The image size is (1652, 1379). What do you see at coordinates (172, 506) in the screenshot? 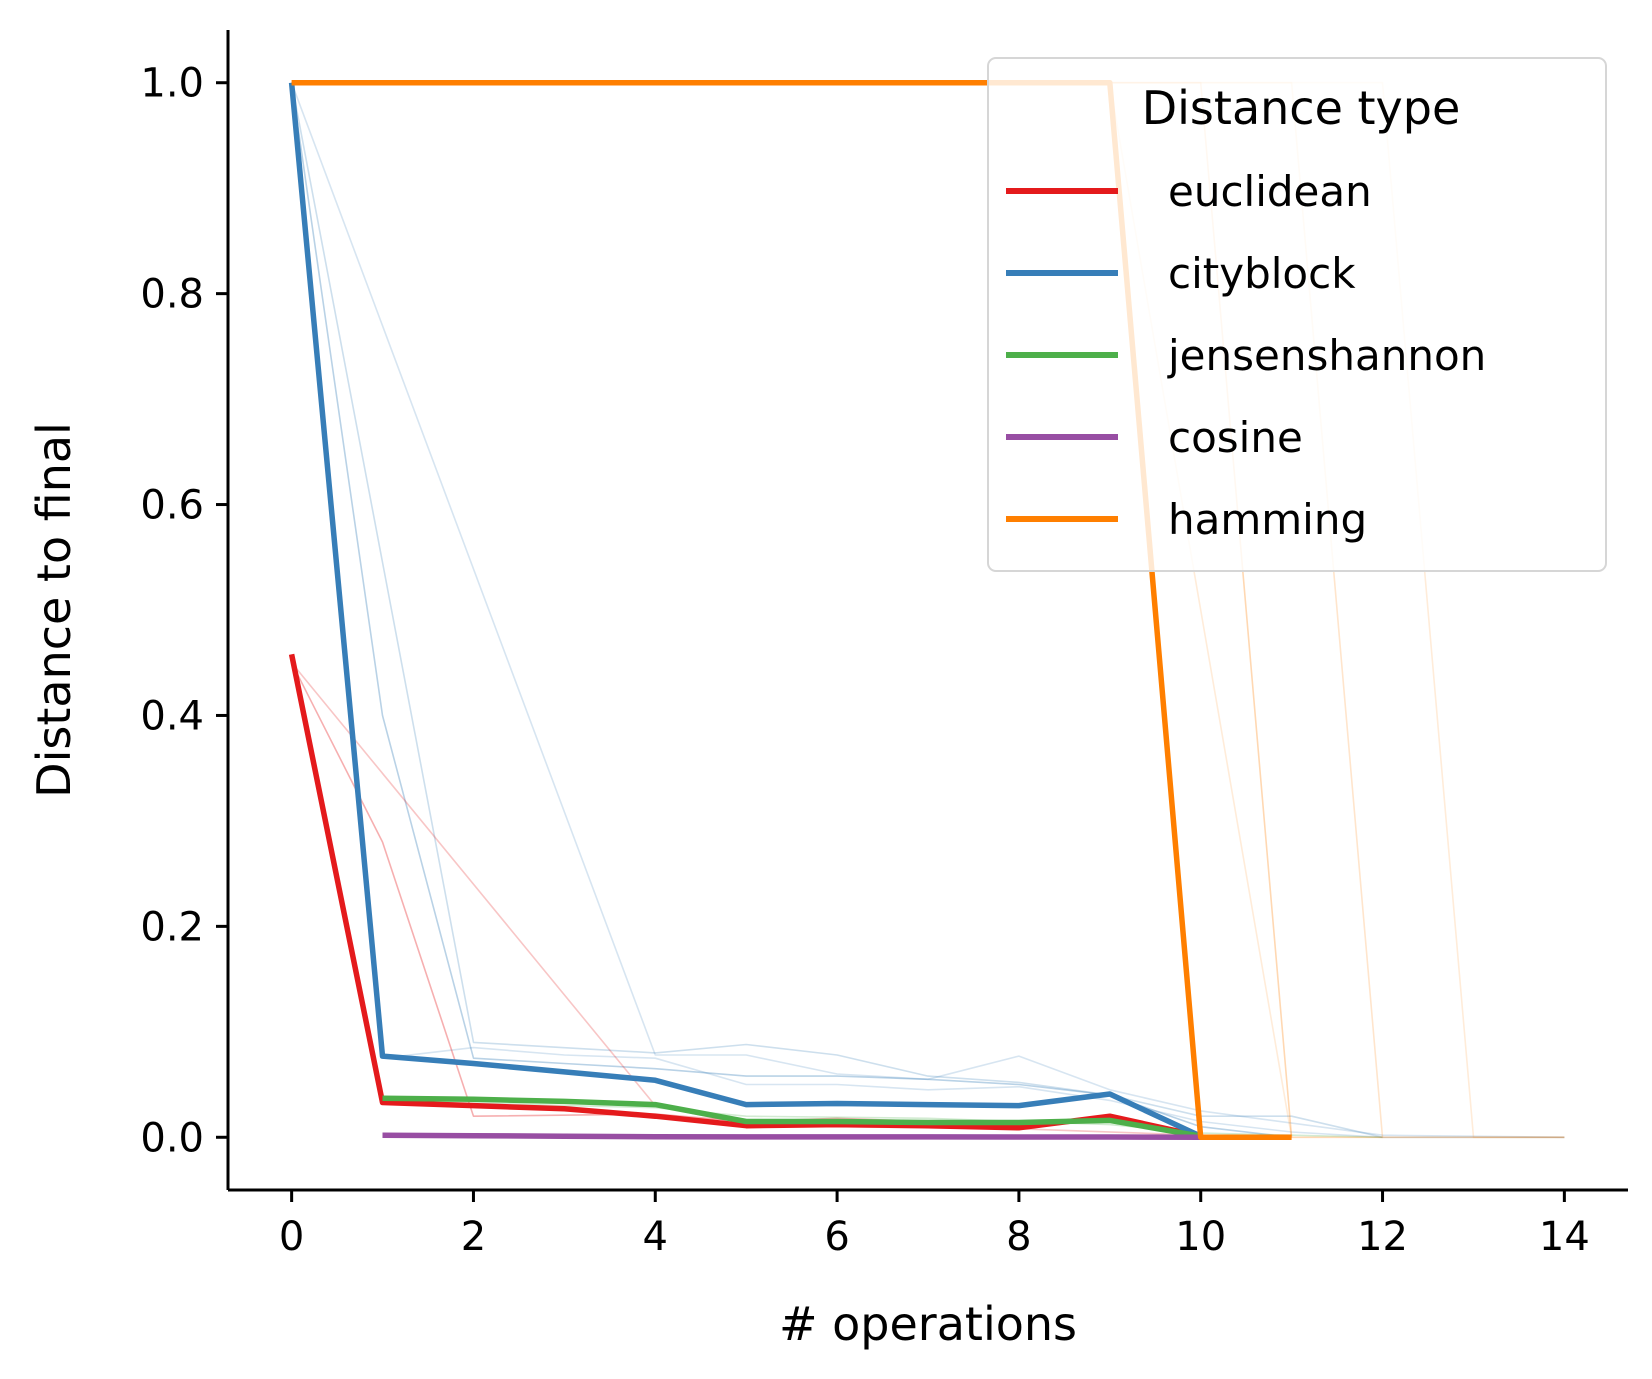
I see `y-tick-label: 0.6` at bounding box center [172, 506].